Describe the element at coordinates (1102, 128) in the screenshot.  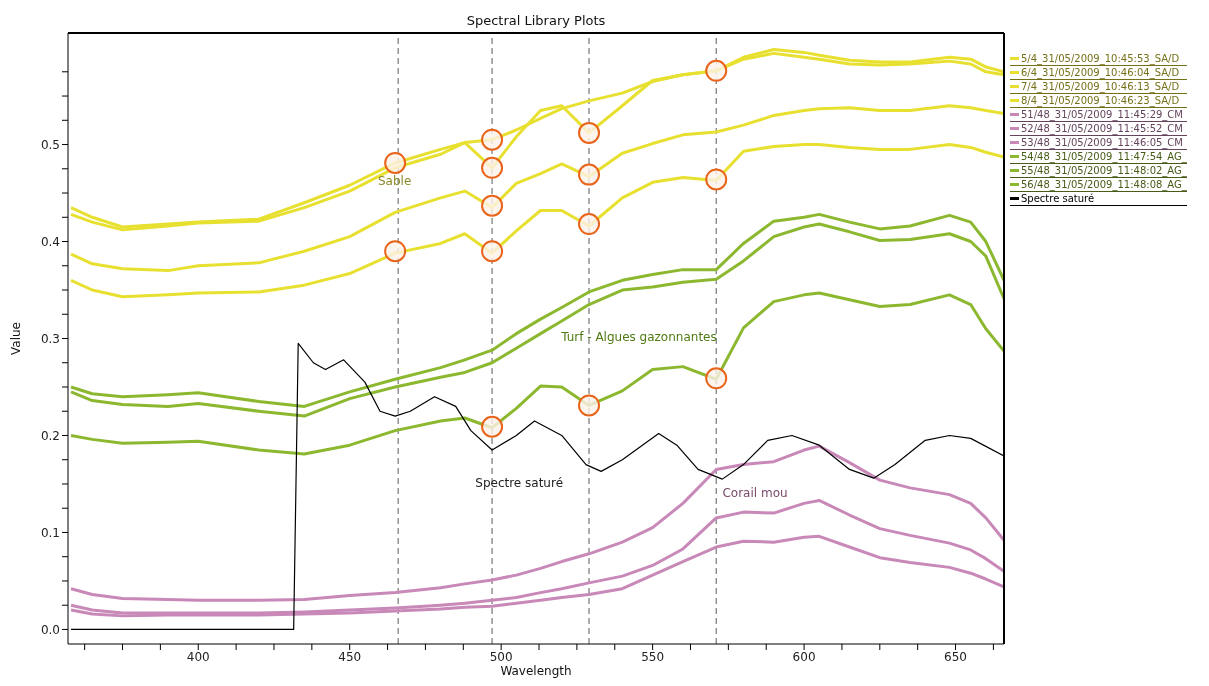
I see `legend-label: 52/48_31/05/2009_11:45:52_CM` at that location.